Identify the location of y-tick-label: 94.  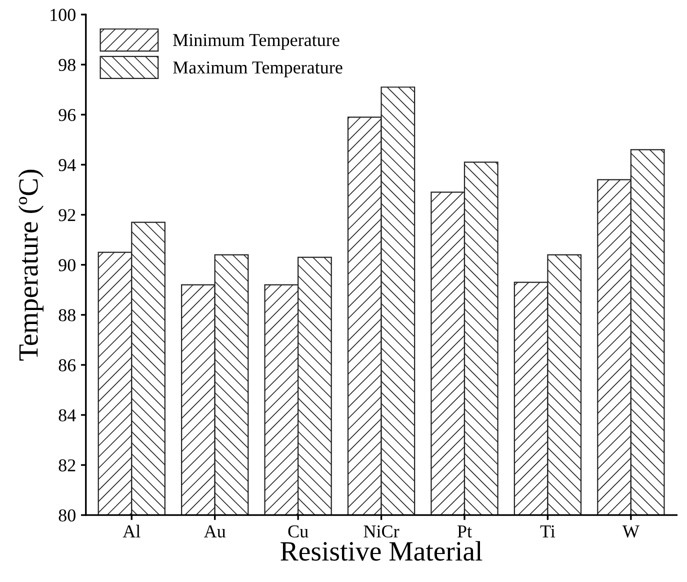
(67, 165).